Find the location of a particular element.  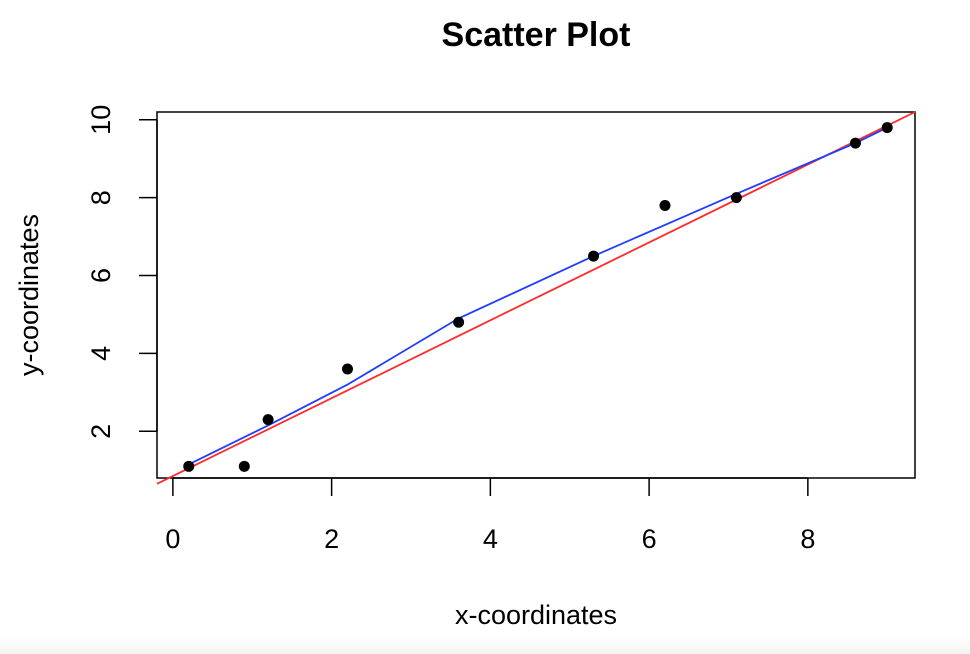

x-tick-label: 6 is located at coordinates (649, 539).